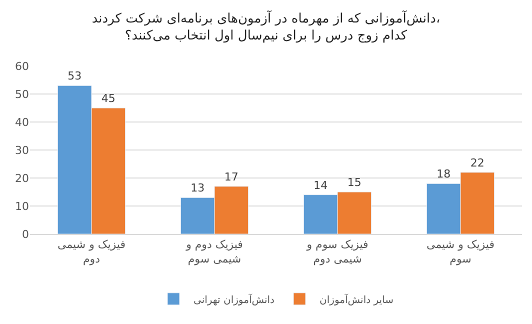  I want to click on y-tick-label: 60, so click(22, 66).